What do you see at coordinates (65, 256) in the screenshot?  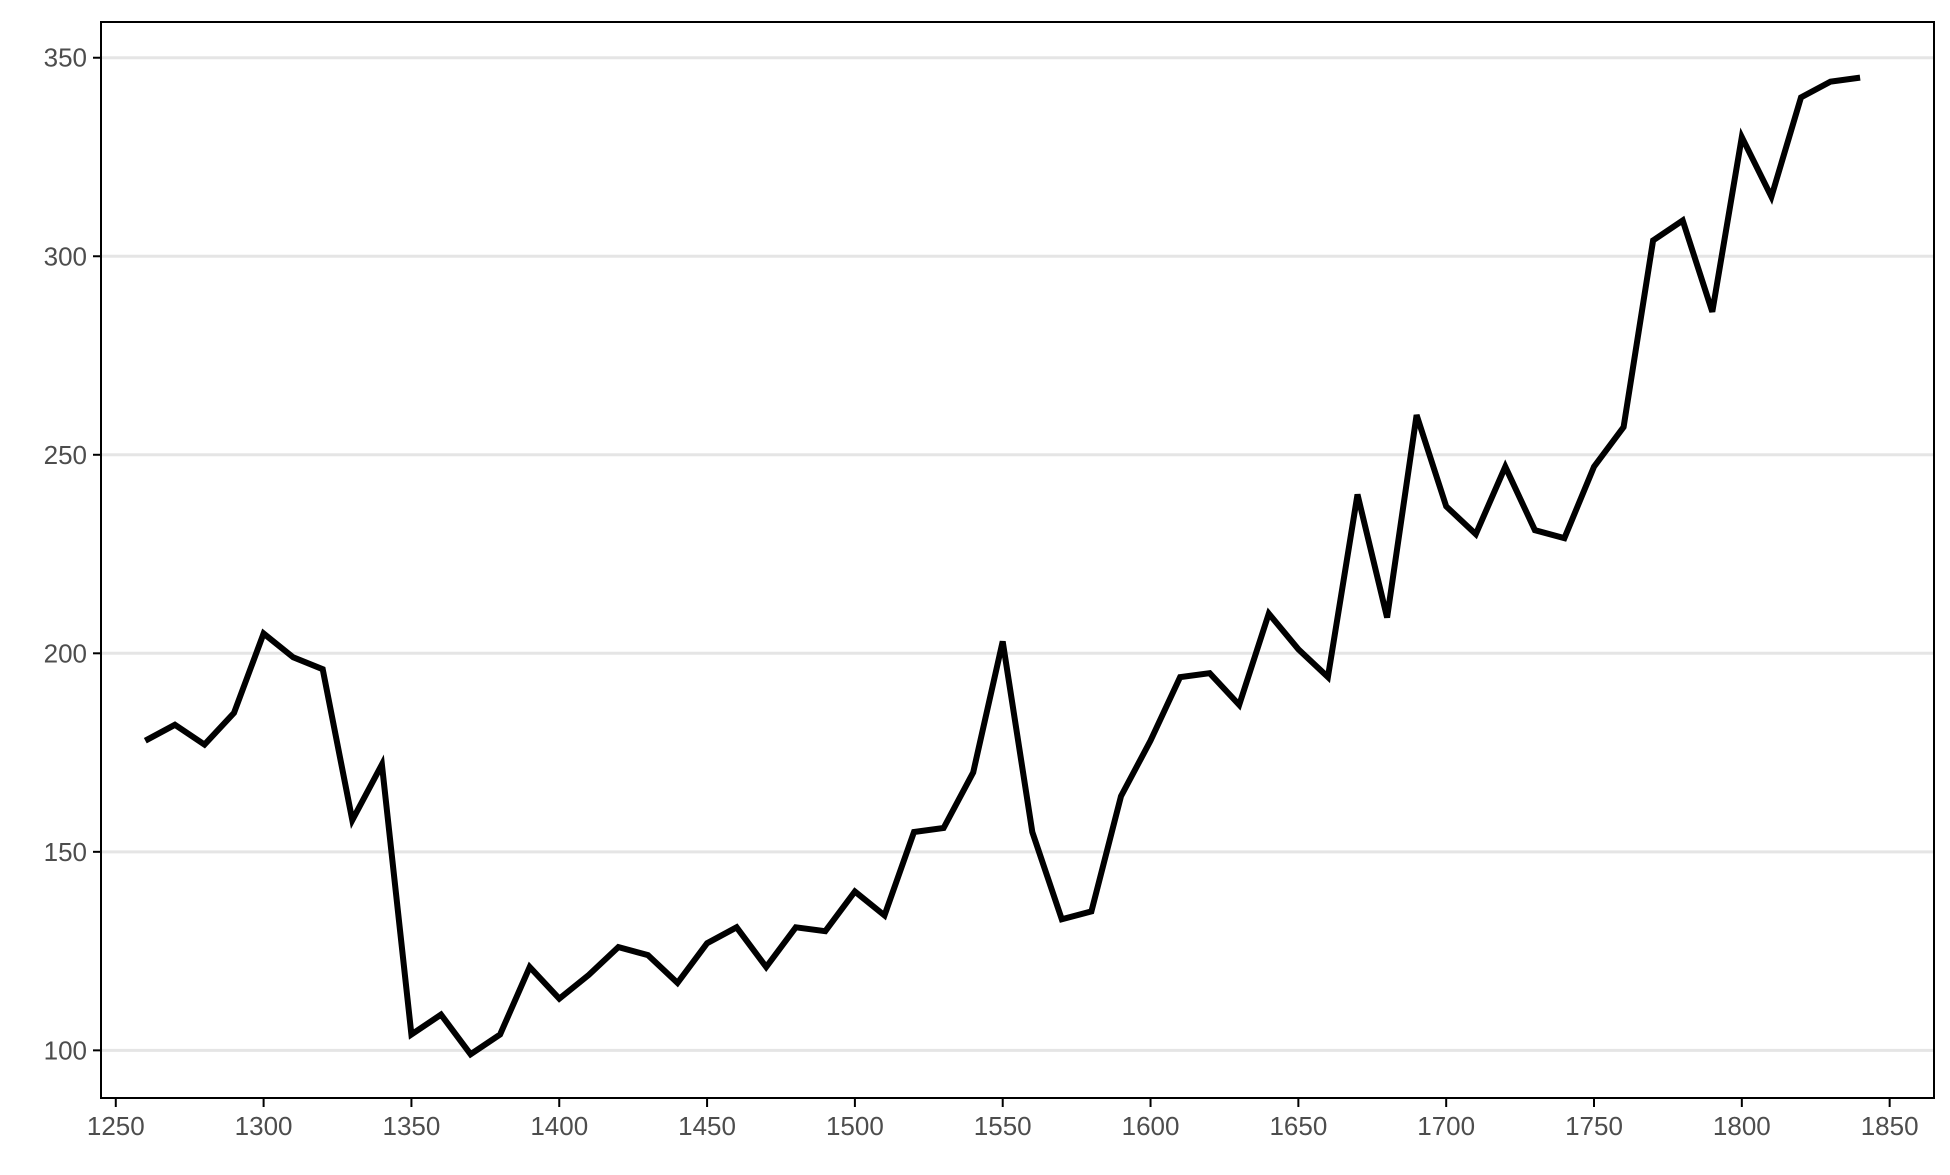 I see `y-tick-label: 300` at bounding box center [65, 256].